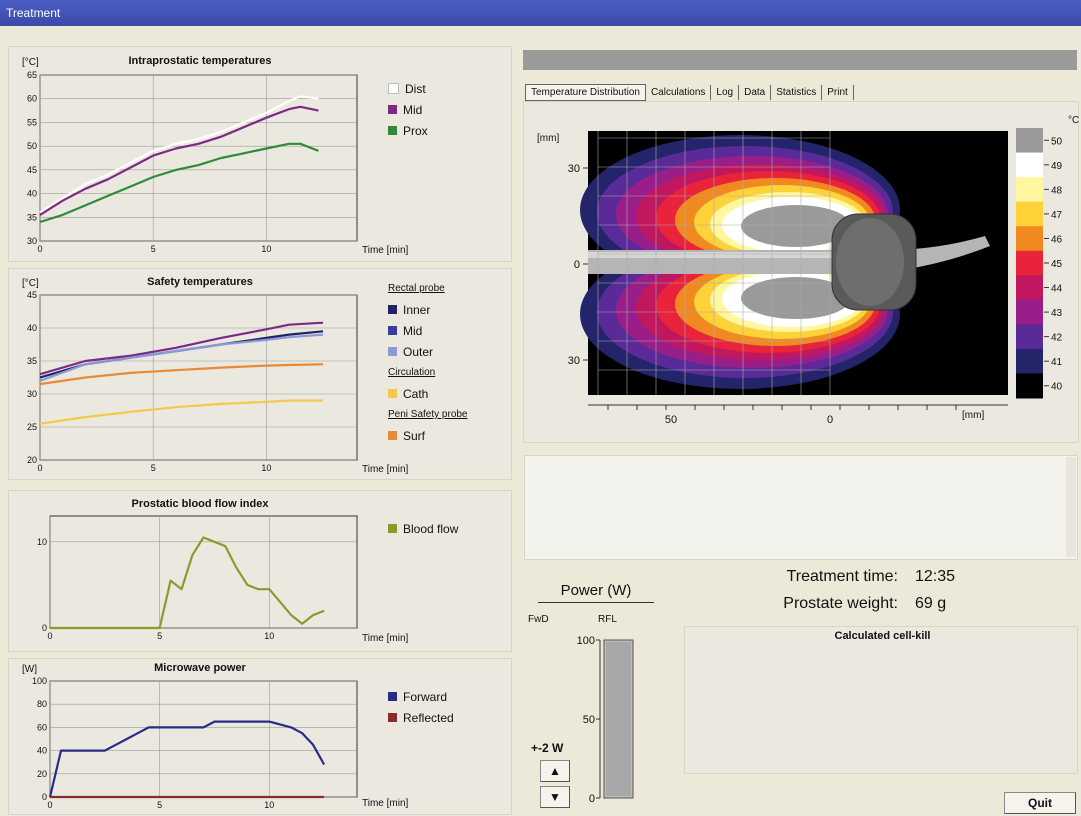  Describe the element at coordinates (755, 92) in the screenshot. I see `tab-data: Data` at that location.